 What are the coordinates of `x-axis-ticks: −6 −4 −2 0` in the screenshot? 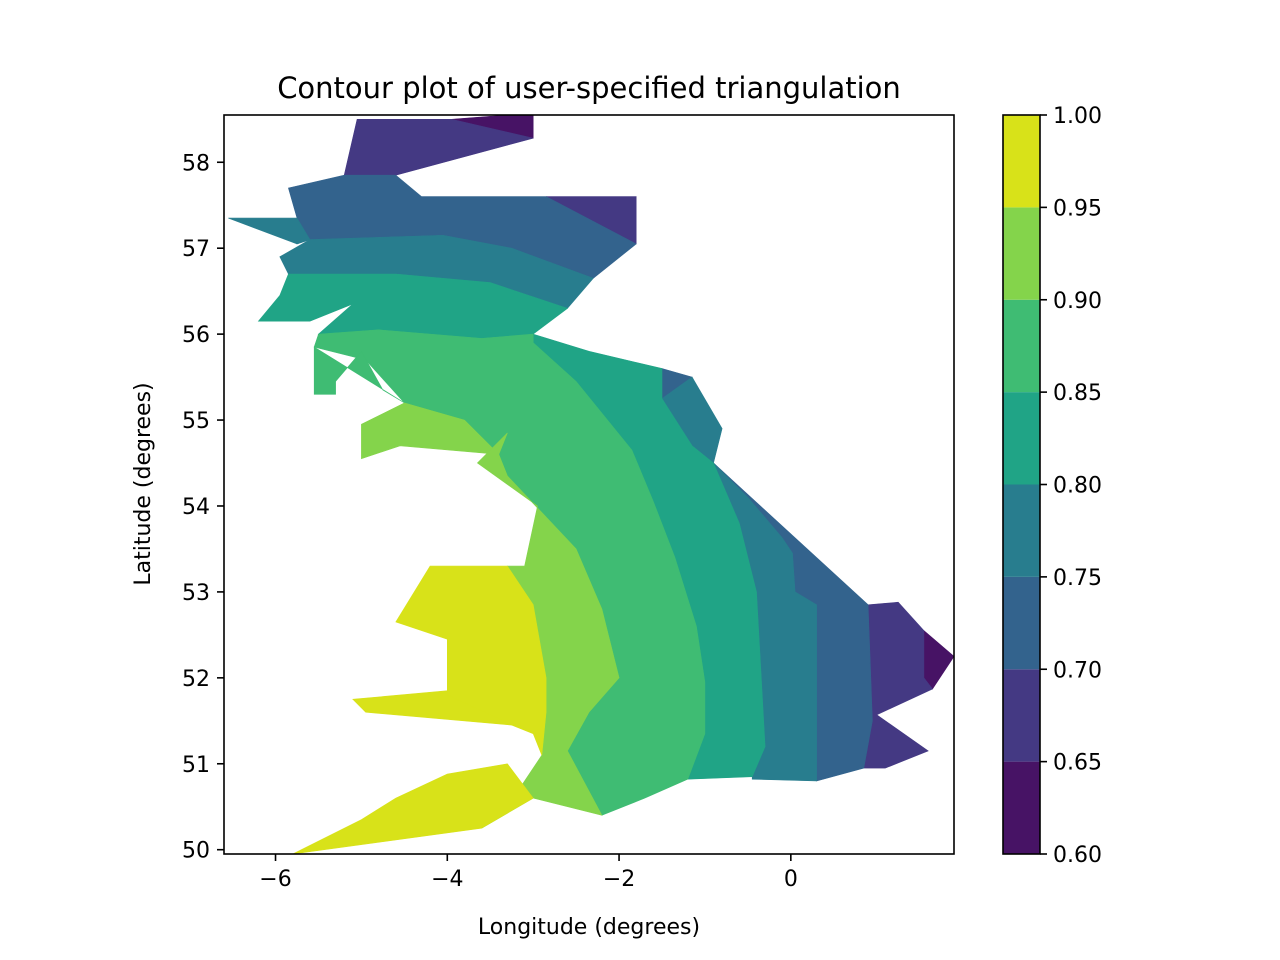 It's located at (528, 873).